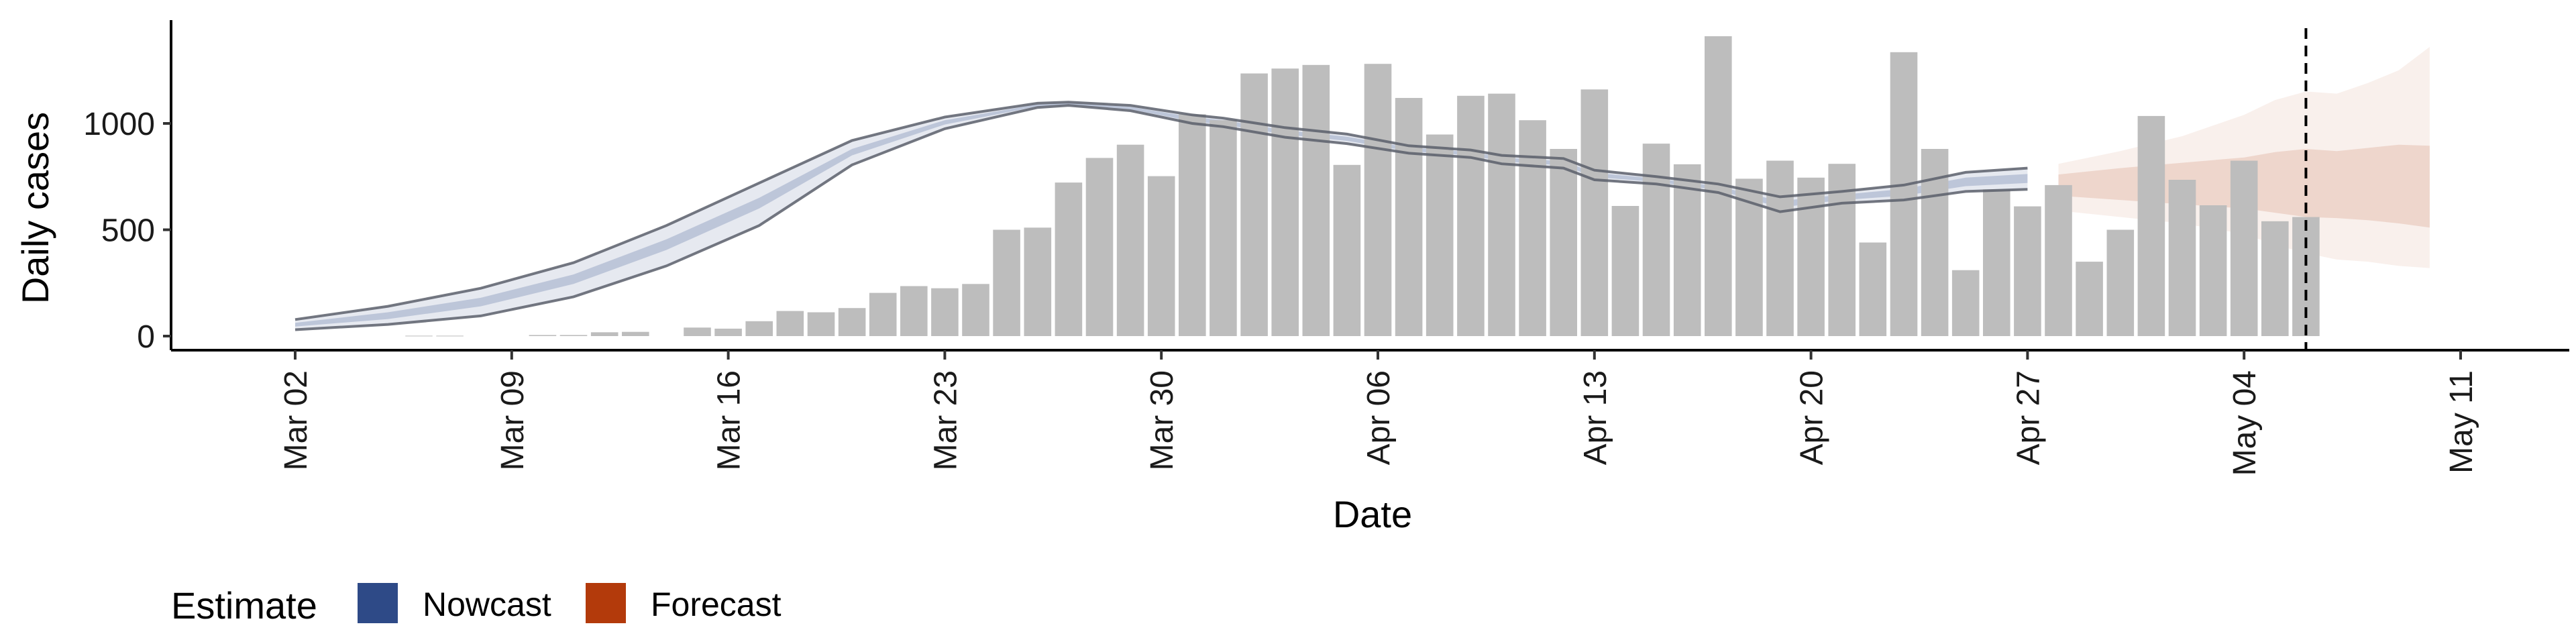  What do you see at coordinates (945, 420) in the screenshot?
I see `x-tick-label: Mar 23` at bounding box center [945, 420].